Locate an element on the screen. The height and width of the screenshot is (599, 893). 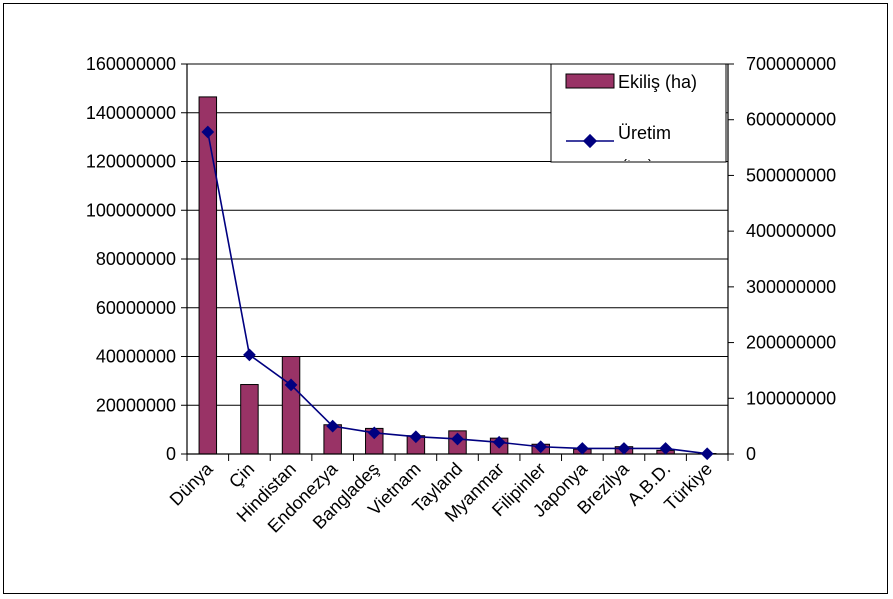
left-tick-label: 160000000 is located at coordinates (131, 64).